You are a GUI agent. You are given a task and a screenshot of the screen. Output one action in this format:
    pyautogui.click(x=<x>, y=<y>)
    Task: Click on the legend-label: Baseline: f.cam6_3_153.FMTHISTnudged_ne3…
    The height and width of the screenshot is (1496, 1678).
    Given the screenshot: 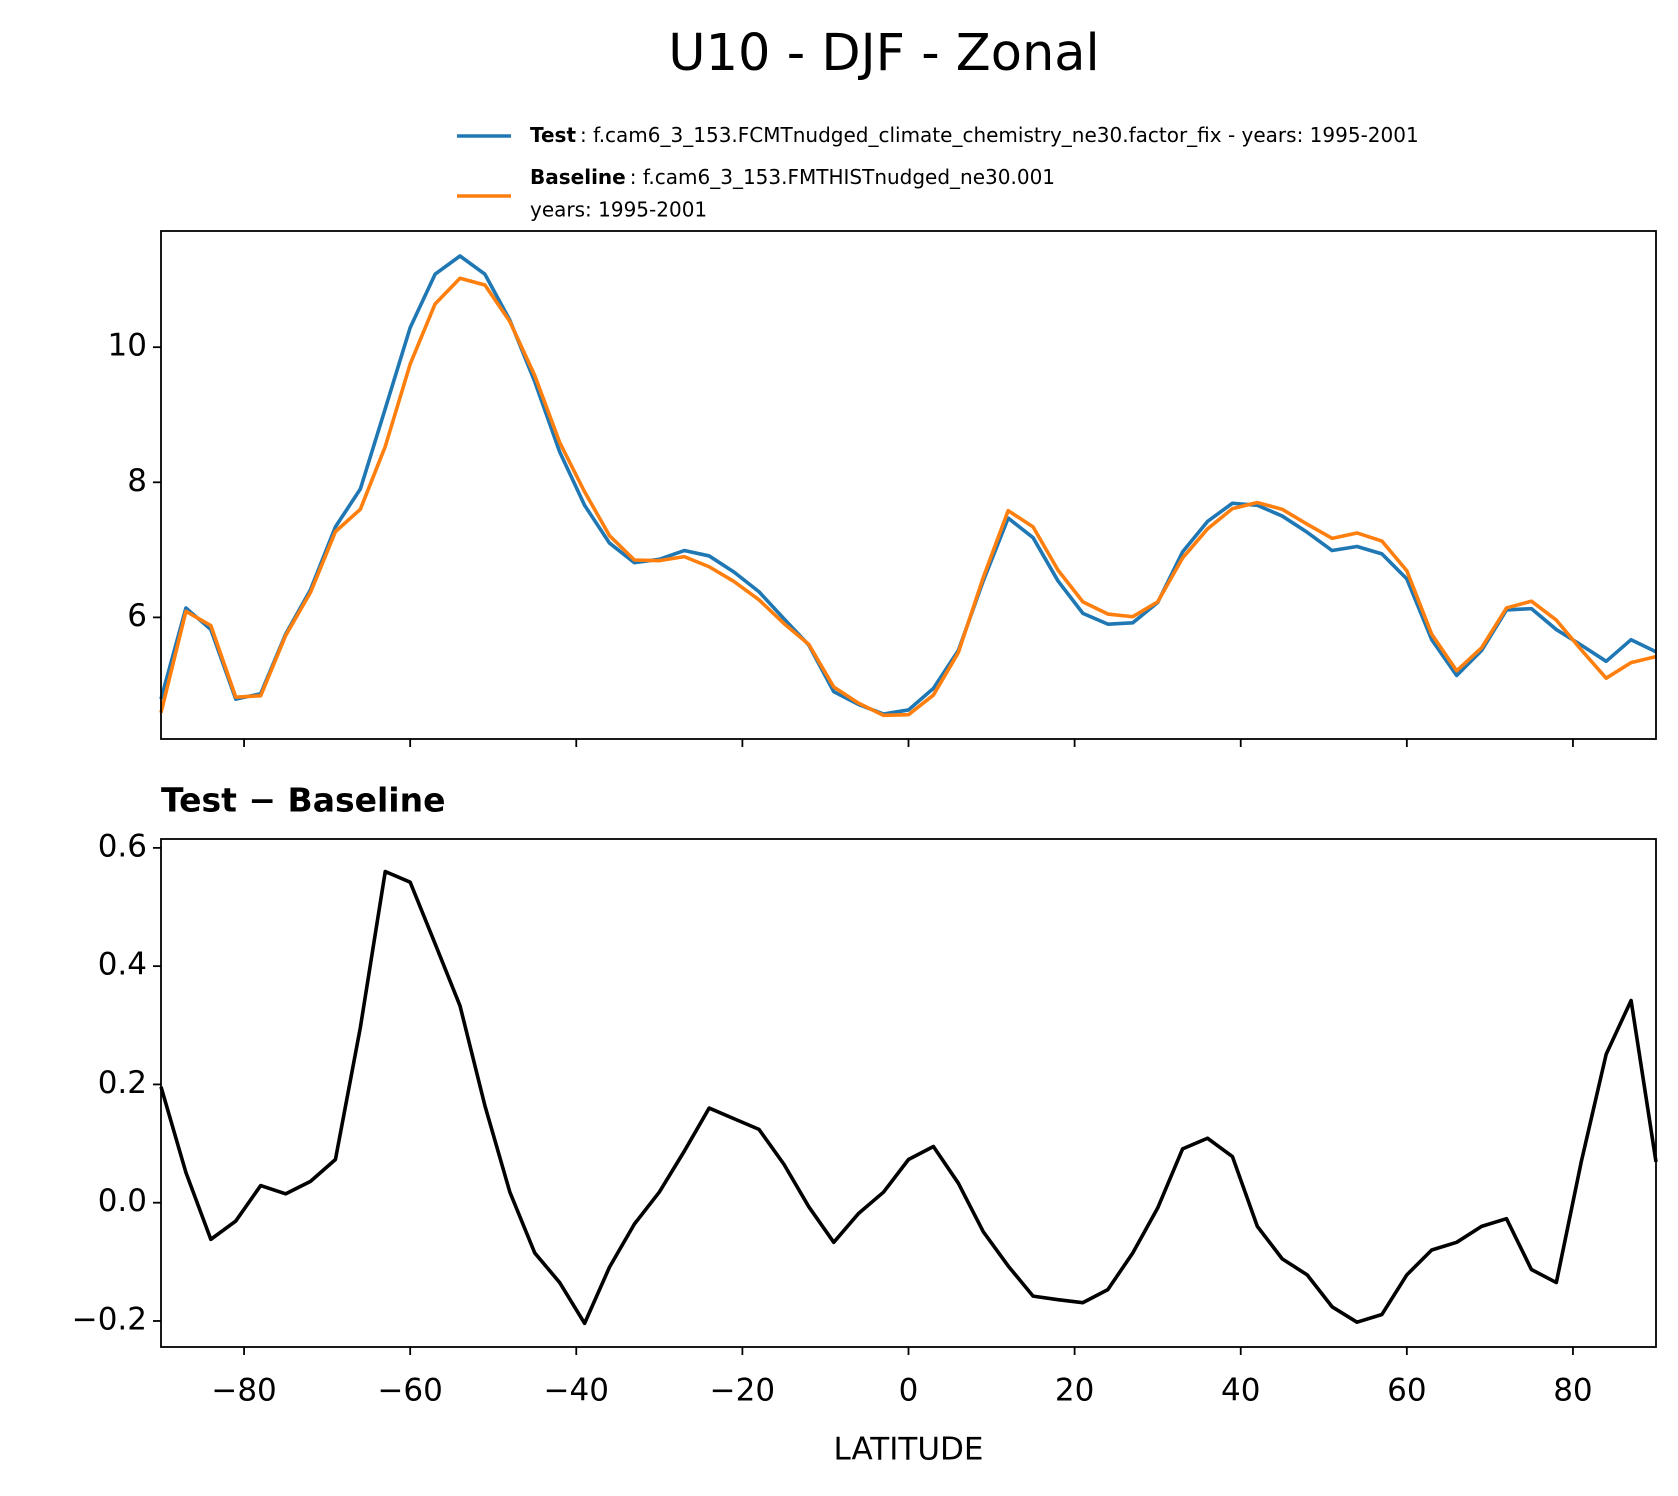 What is the action you would take?
    pyautogui.click(x=792, y=177)
    